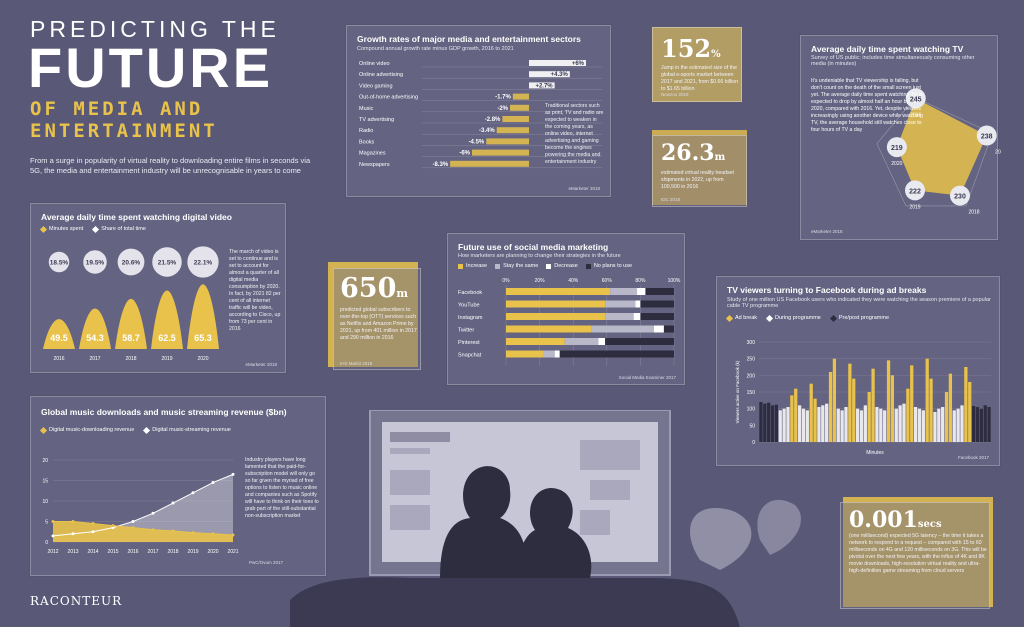 The width and height of the screenshot is (1024, 627). Describe the element at coordinates (92, 229) in the screenshot. I see `video-legend: Minutes spent Share of total time` at that location.